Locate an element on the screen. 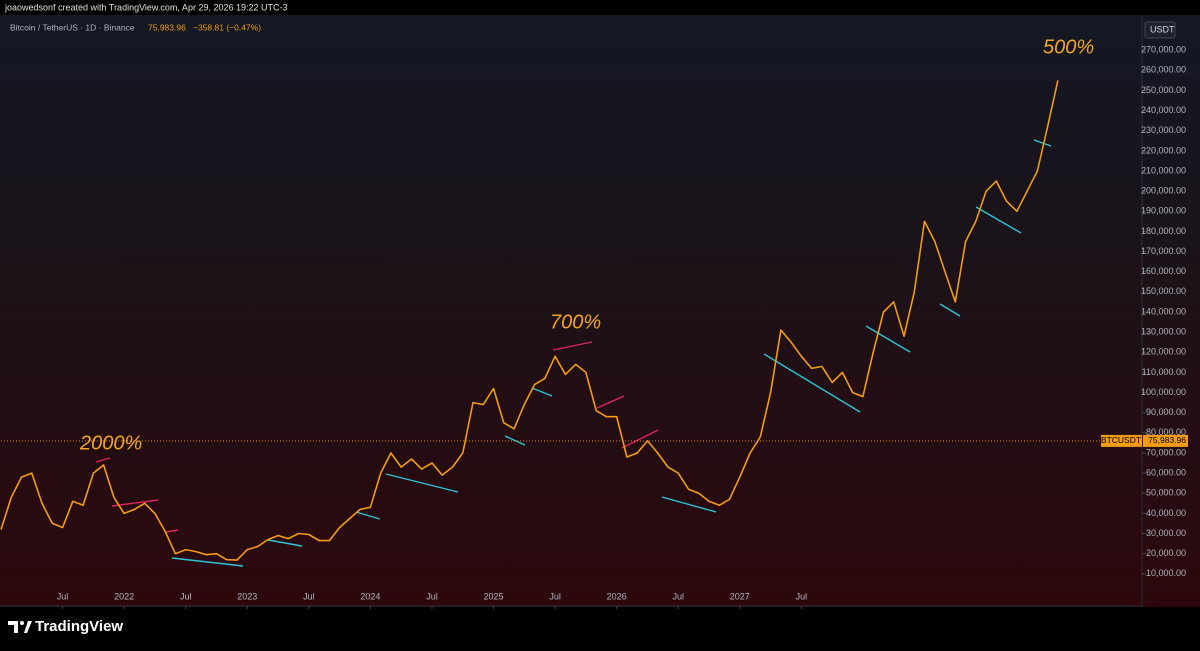  symbol-tag-label: BTCUSDT is located at coordinates (1121, 440).